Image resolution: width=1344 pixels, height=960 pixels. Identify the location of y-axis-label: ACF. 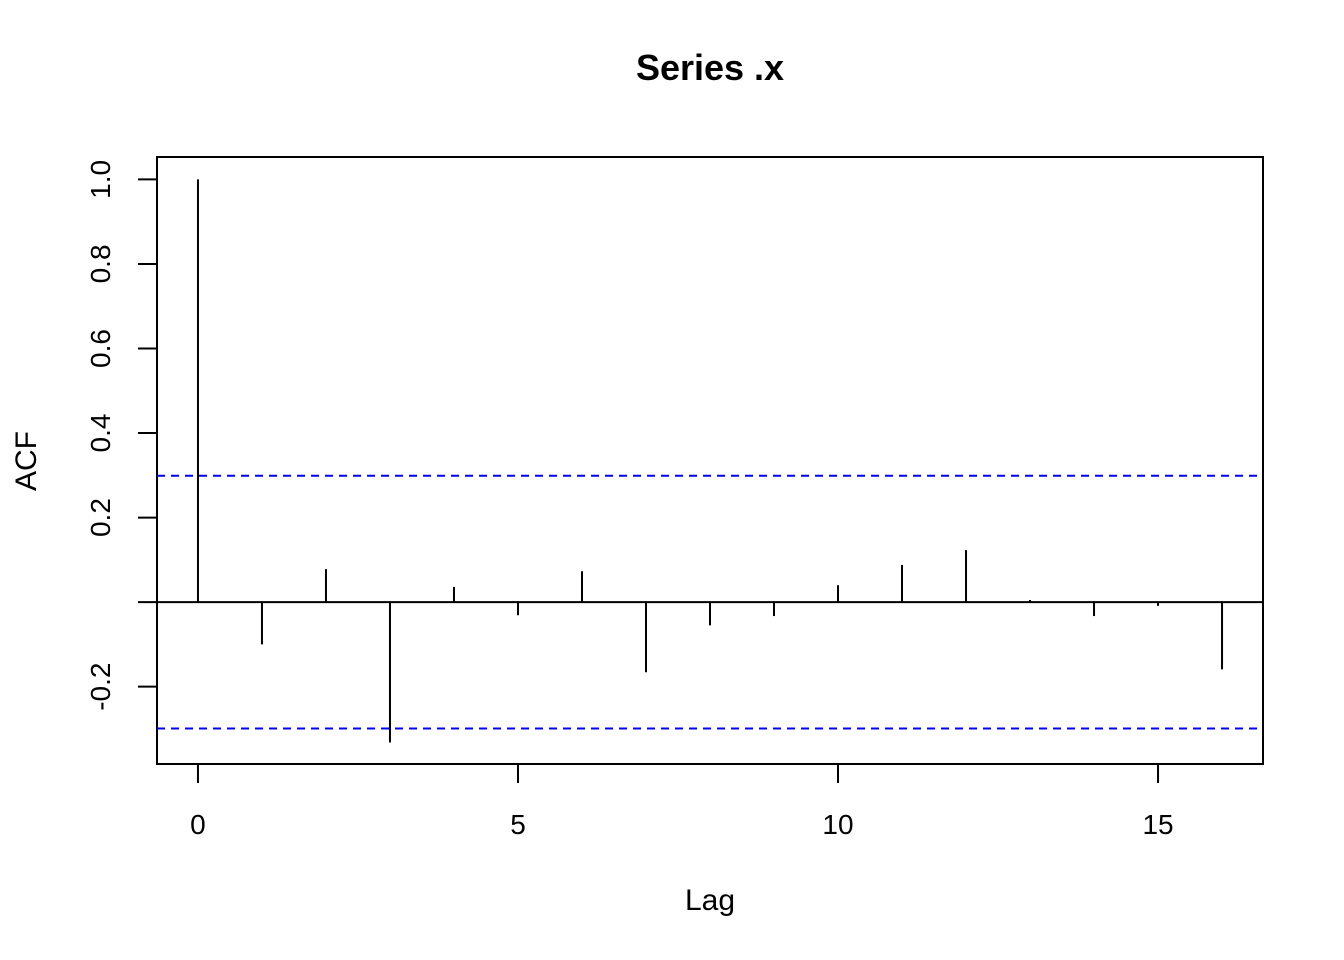
(26, 461).